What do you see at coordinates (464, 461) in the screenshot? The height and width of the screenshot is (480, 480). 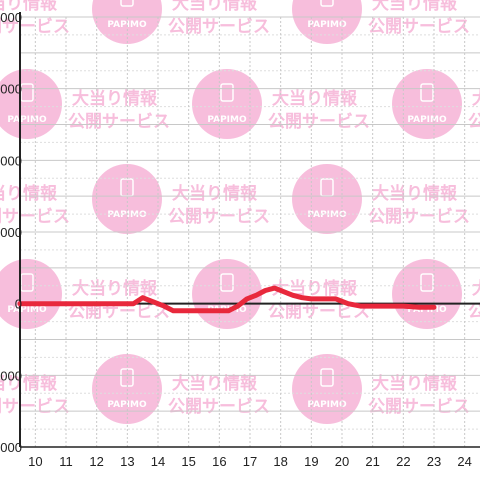 I see `x-tick-label: 24` at bounding box center [464, 461].